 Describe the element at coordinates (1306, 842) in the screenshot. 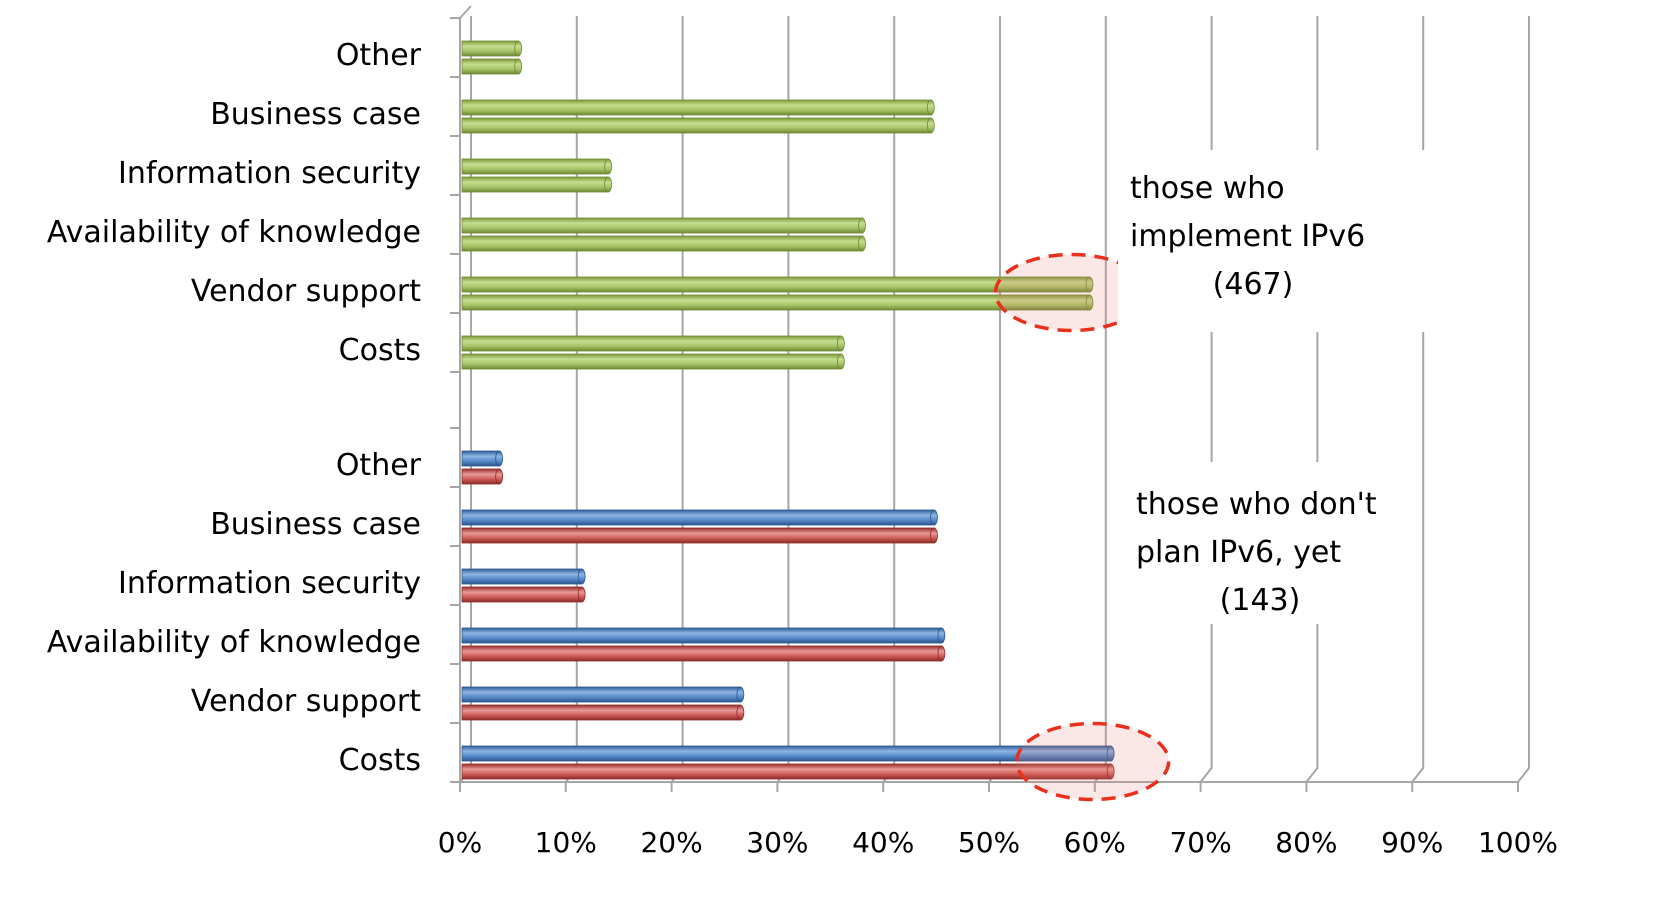

I see `x-tick-label: 80%` at that location.